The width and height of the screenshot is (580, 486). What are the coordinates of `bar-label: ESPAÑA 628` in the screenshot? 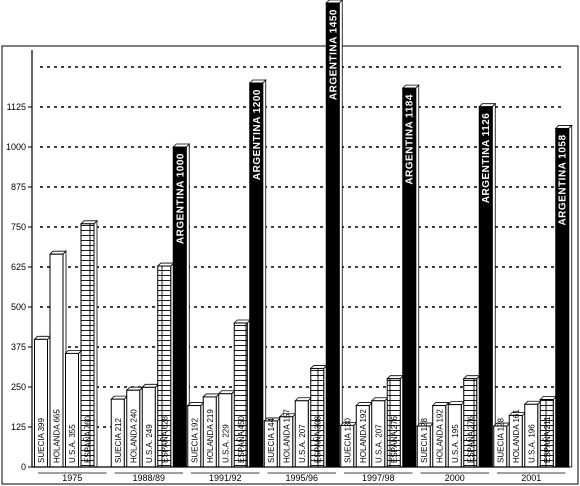 It's located at (164, 439).